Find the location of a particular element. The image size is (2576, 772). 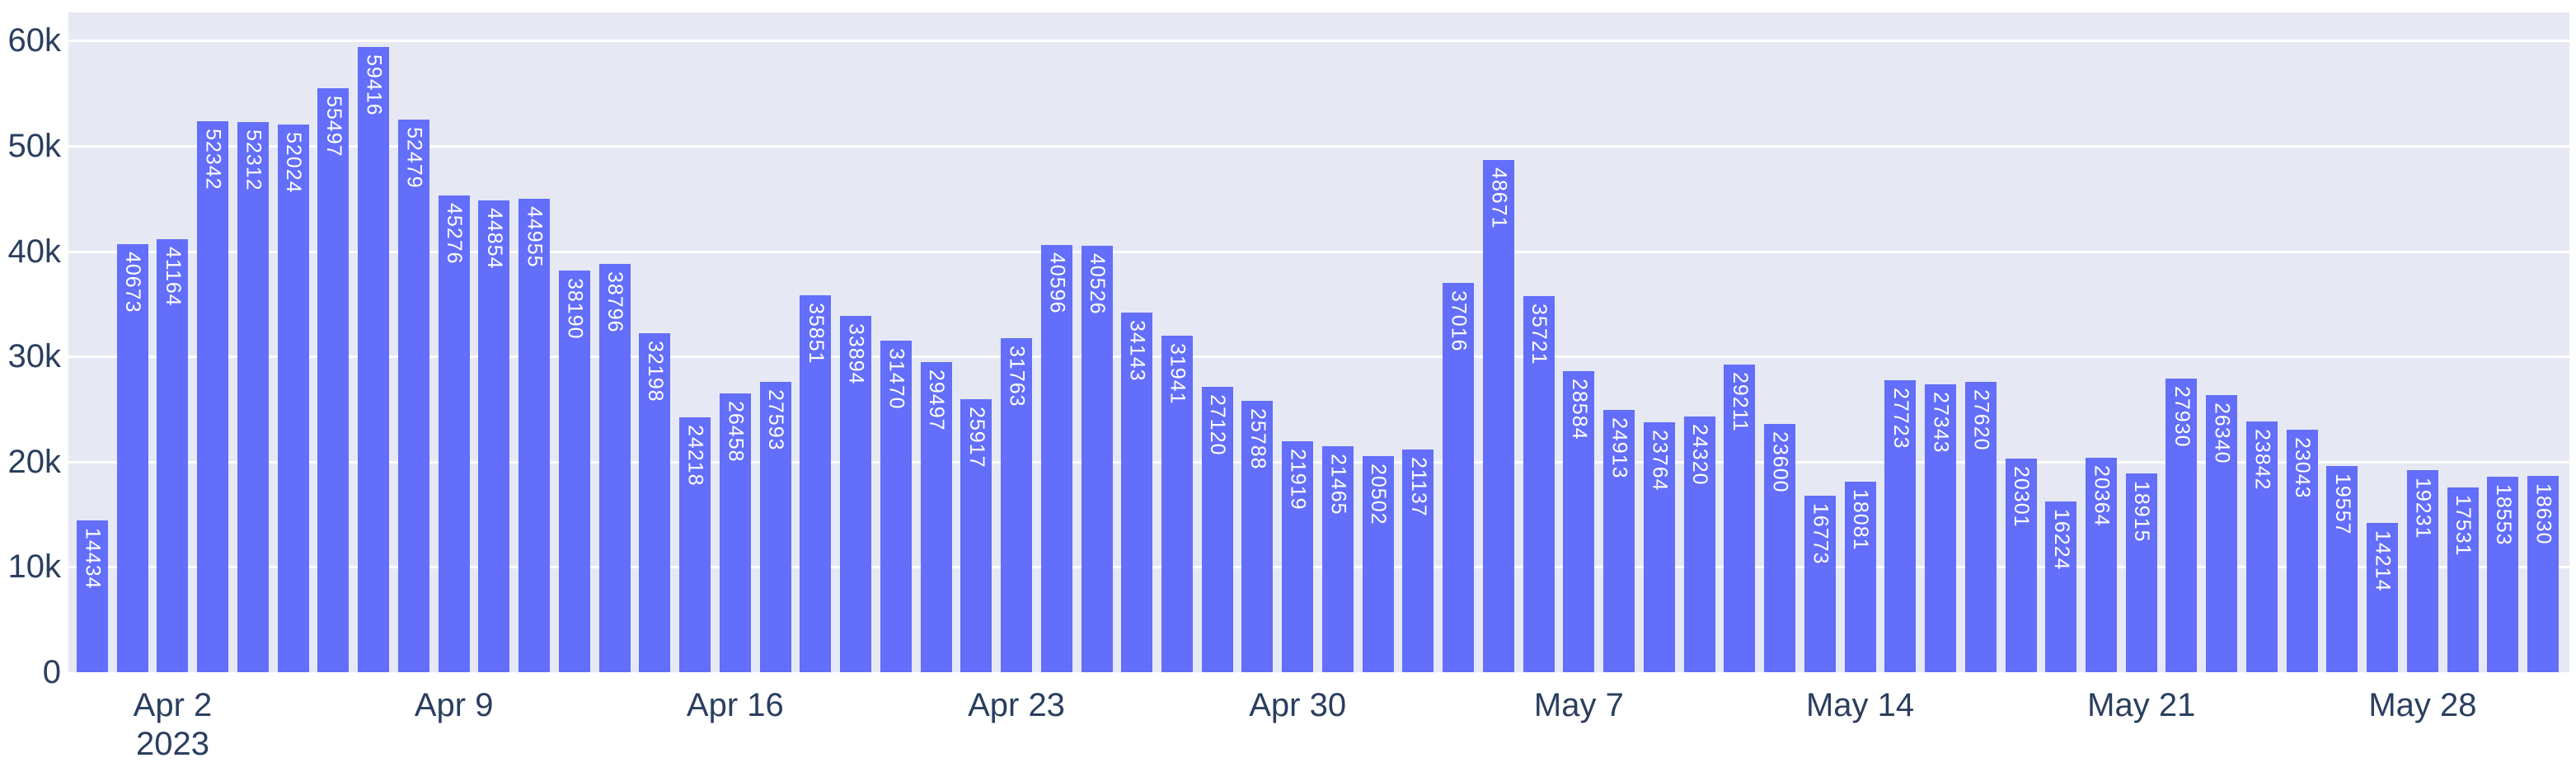

bar-value-label: 18630 is located at coordinates (2543, 514).